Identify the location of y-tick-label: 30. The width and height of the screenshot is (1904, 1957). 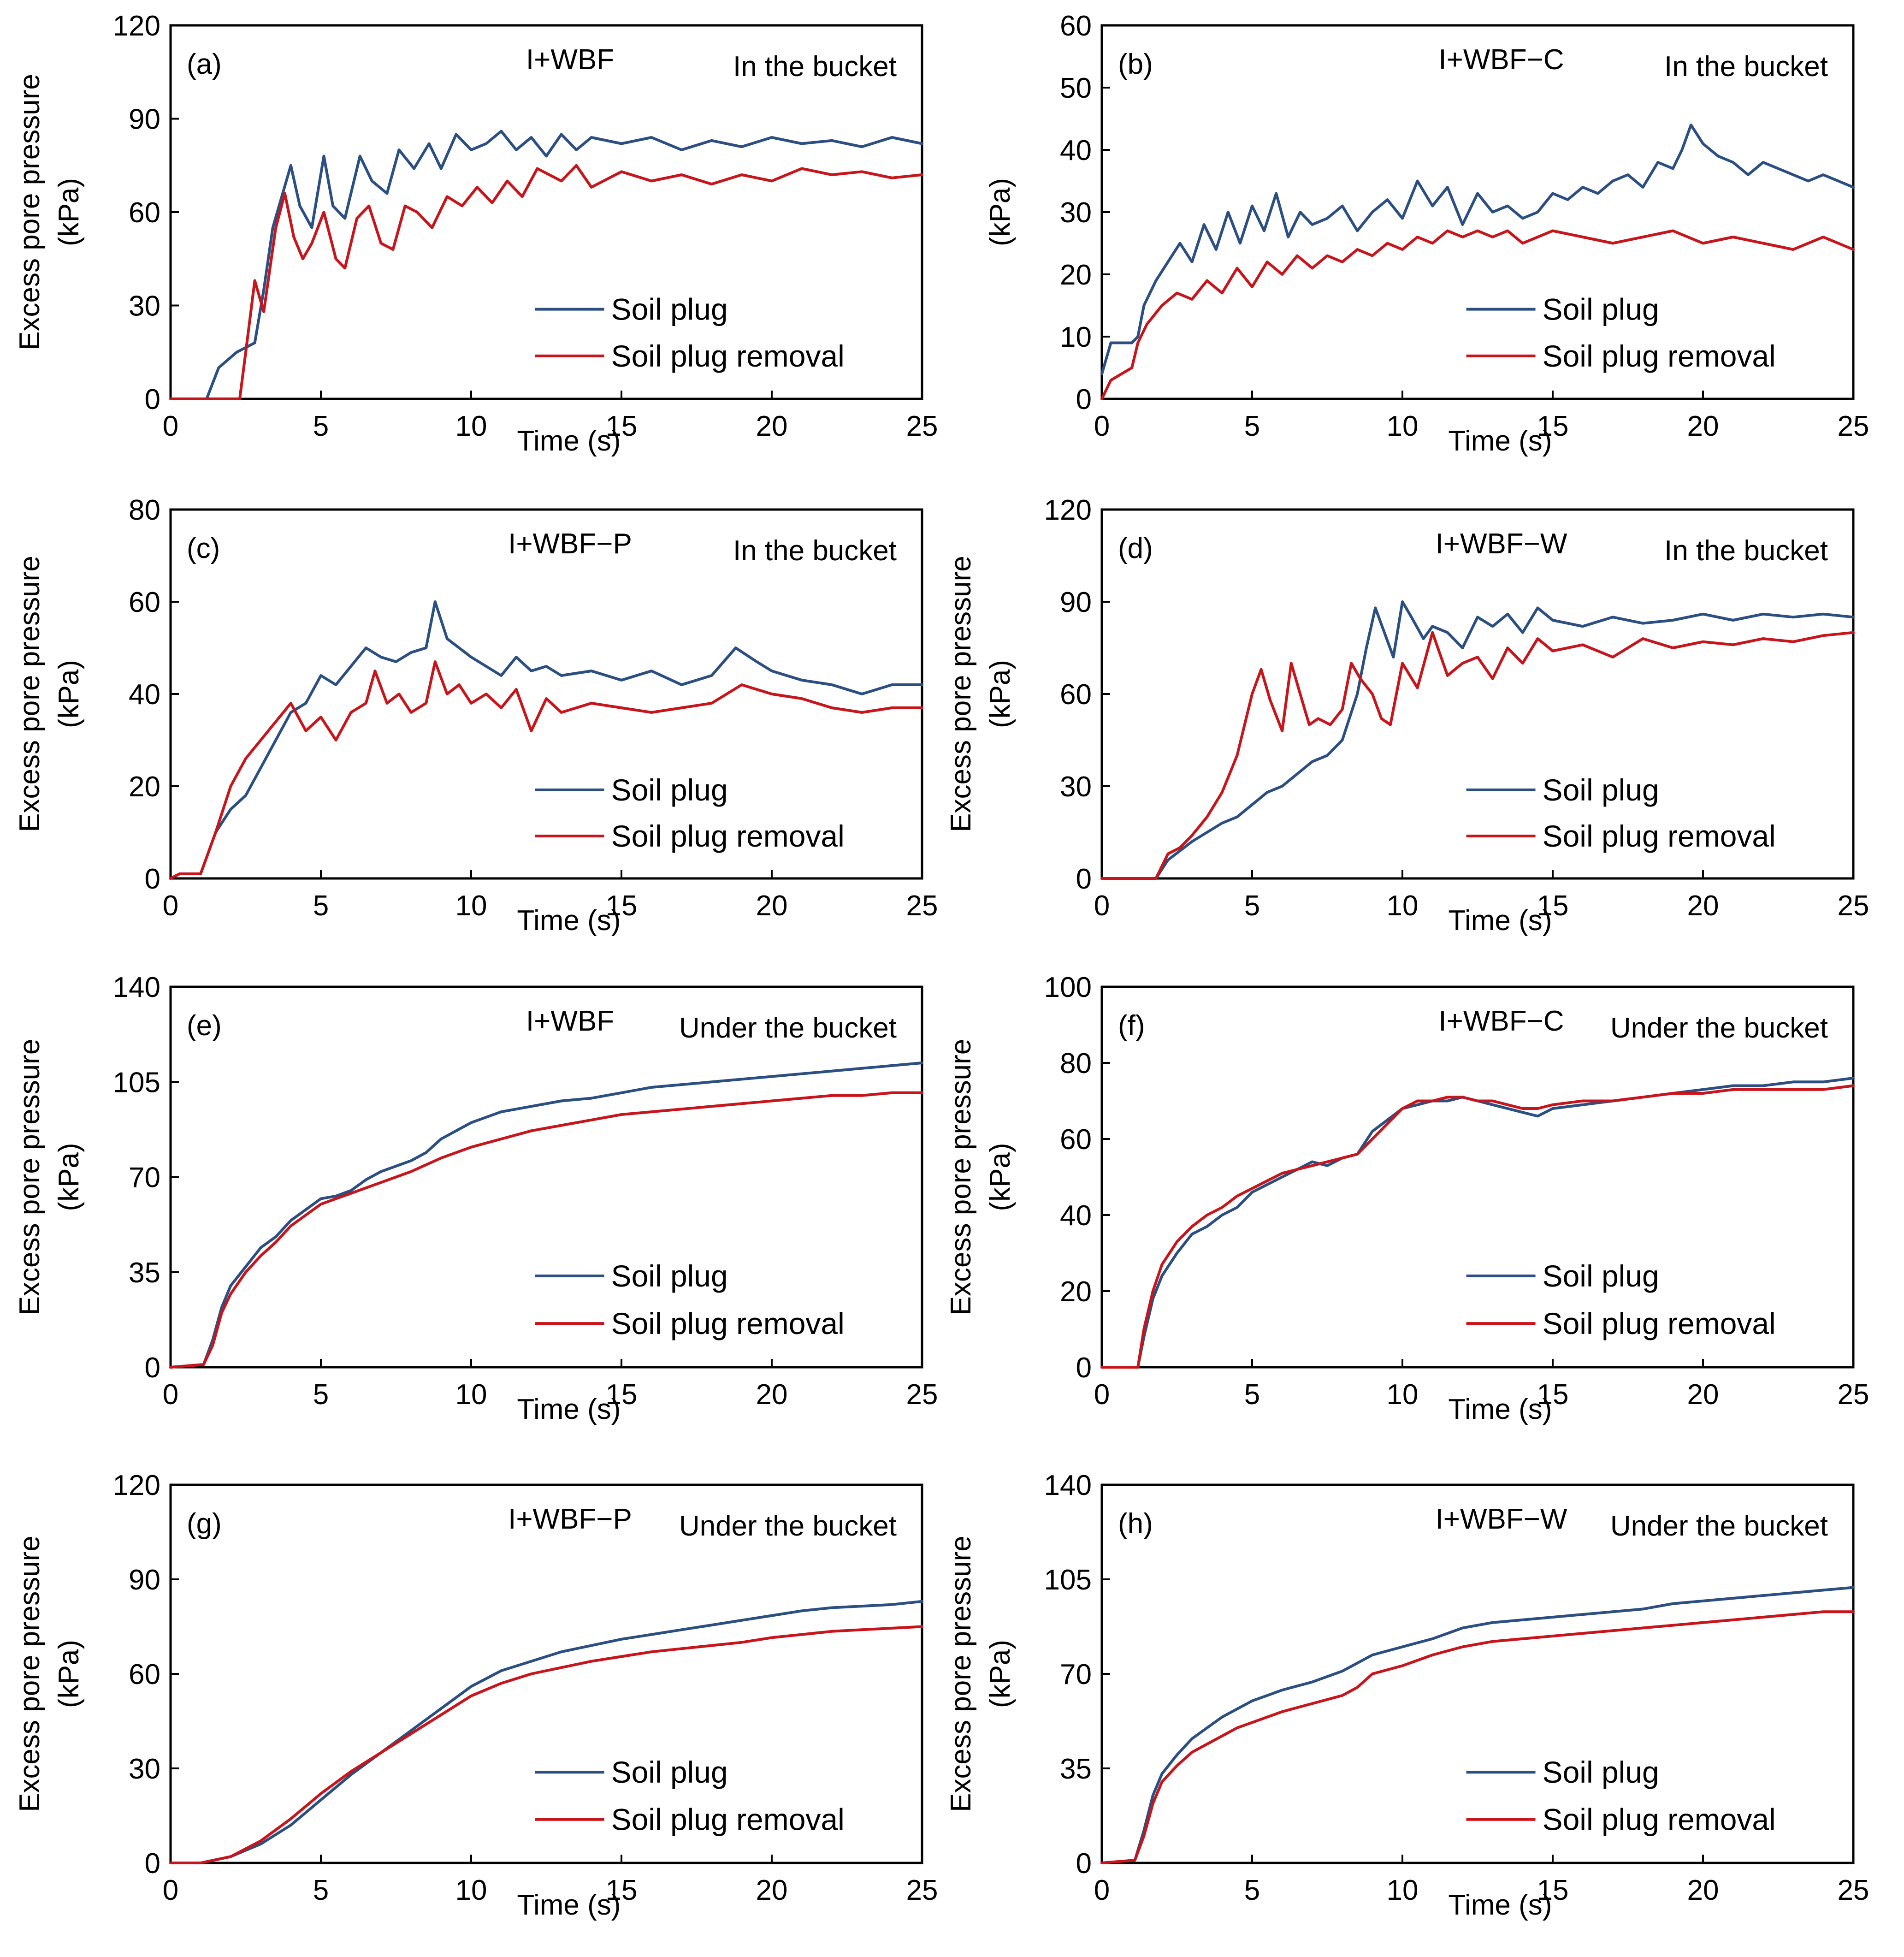
(1076, 787).